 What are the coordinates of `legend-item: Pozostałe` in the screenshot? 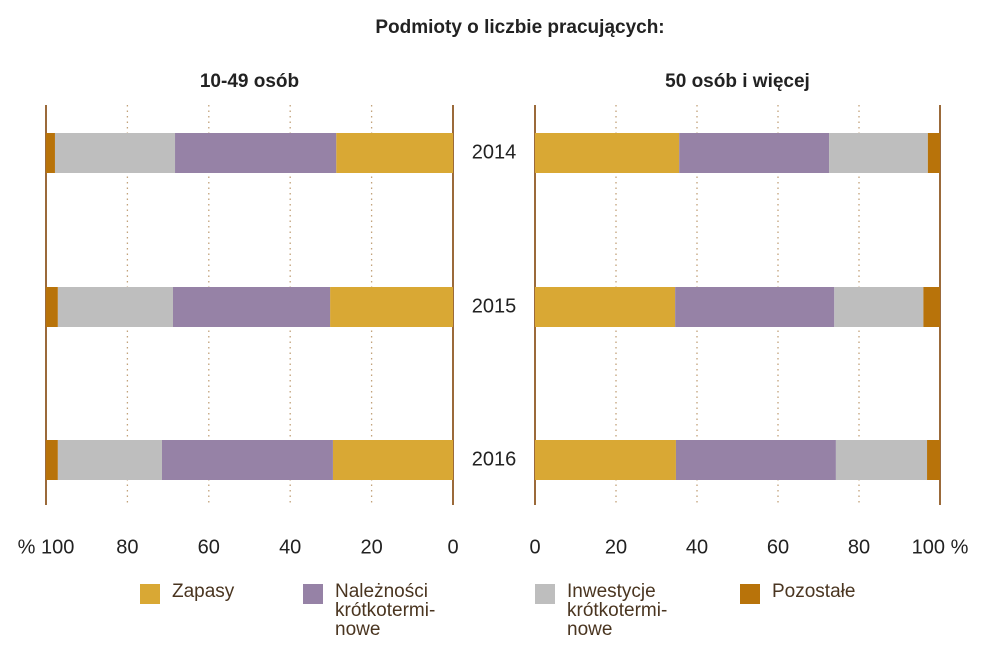 It's located at (797, 593).